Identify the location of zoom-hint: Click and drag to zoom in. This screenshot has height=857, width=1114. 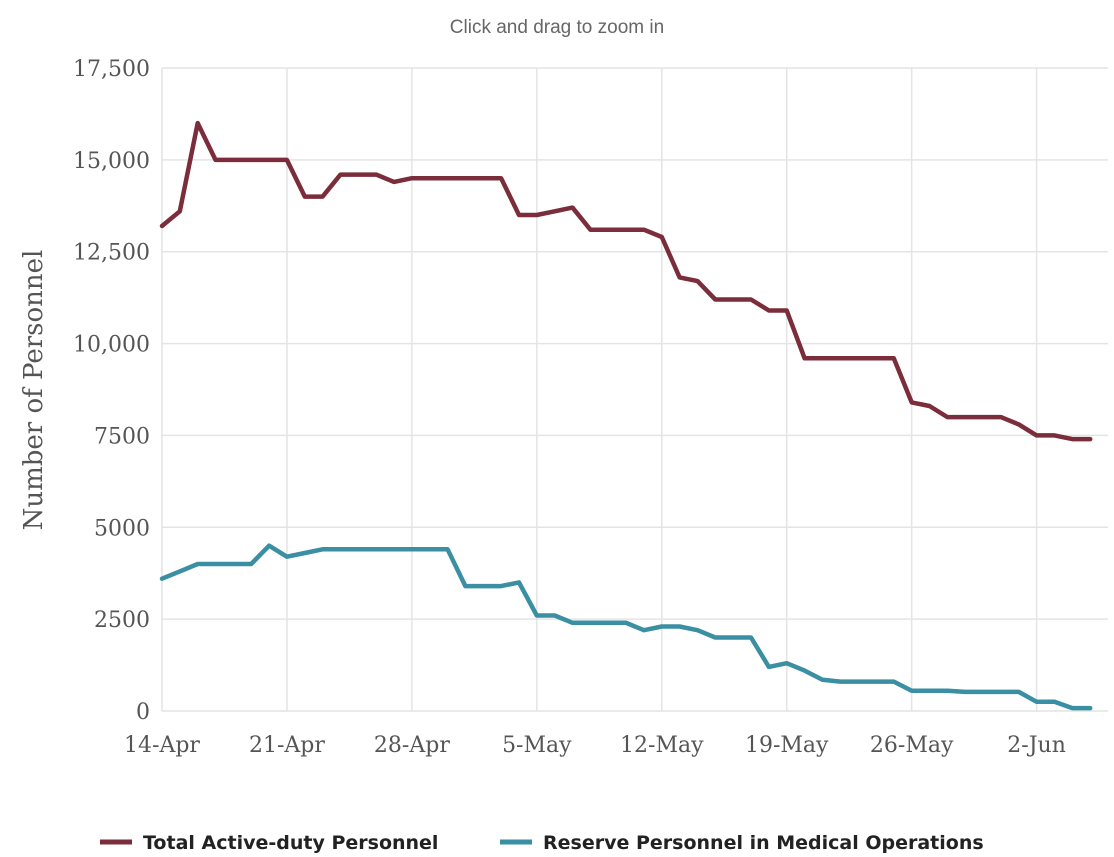
(557, 27).